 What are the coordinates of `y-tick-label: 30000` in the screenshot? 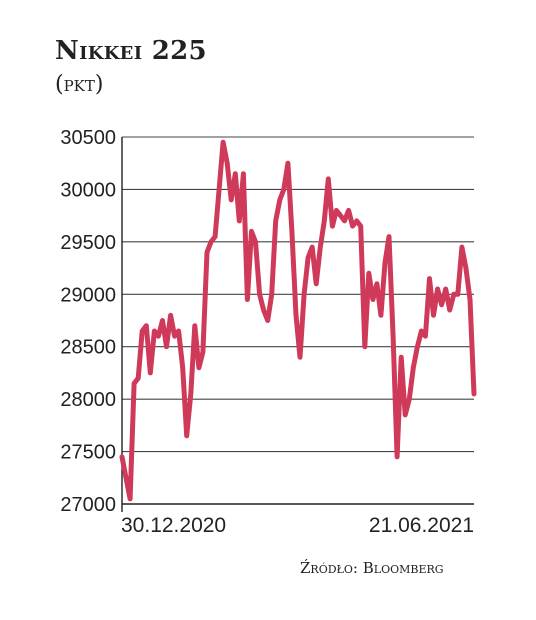 It's located at (88, 190).